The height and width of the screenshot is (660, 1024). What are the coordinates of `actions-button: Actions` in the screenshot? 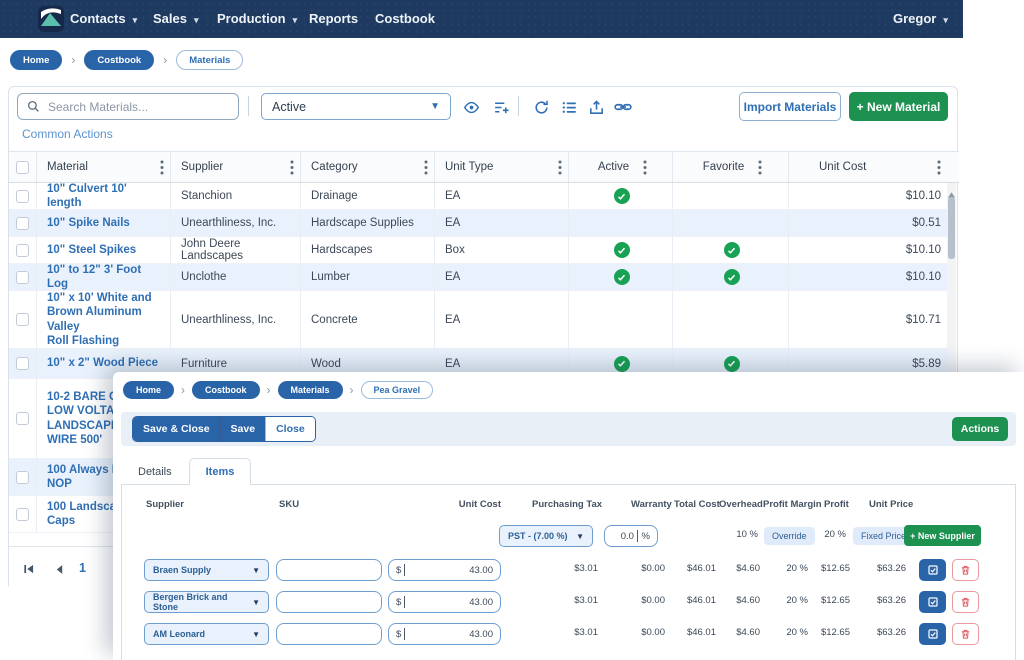 It's located at (980, 429).